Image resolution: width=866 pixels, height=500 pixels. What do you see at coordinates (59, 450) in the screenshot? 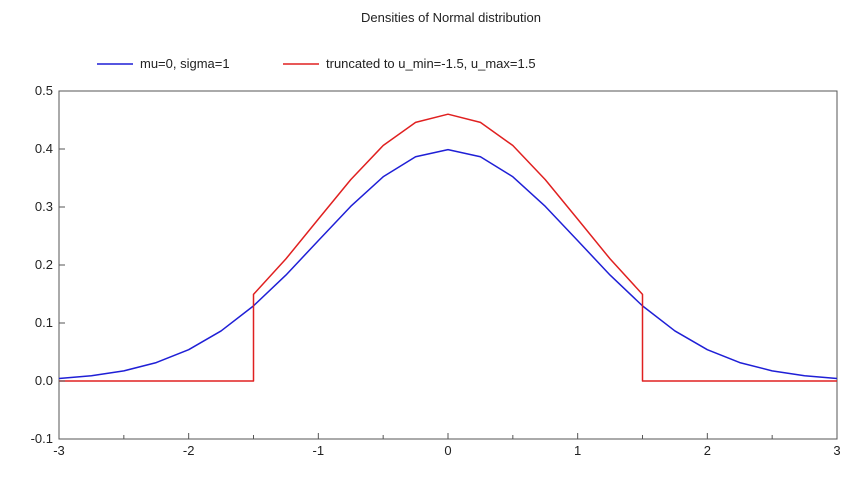
I see `x-tick-label: -3` at bounding box center [59, 450].